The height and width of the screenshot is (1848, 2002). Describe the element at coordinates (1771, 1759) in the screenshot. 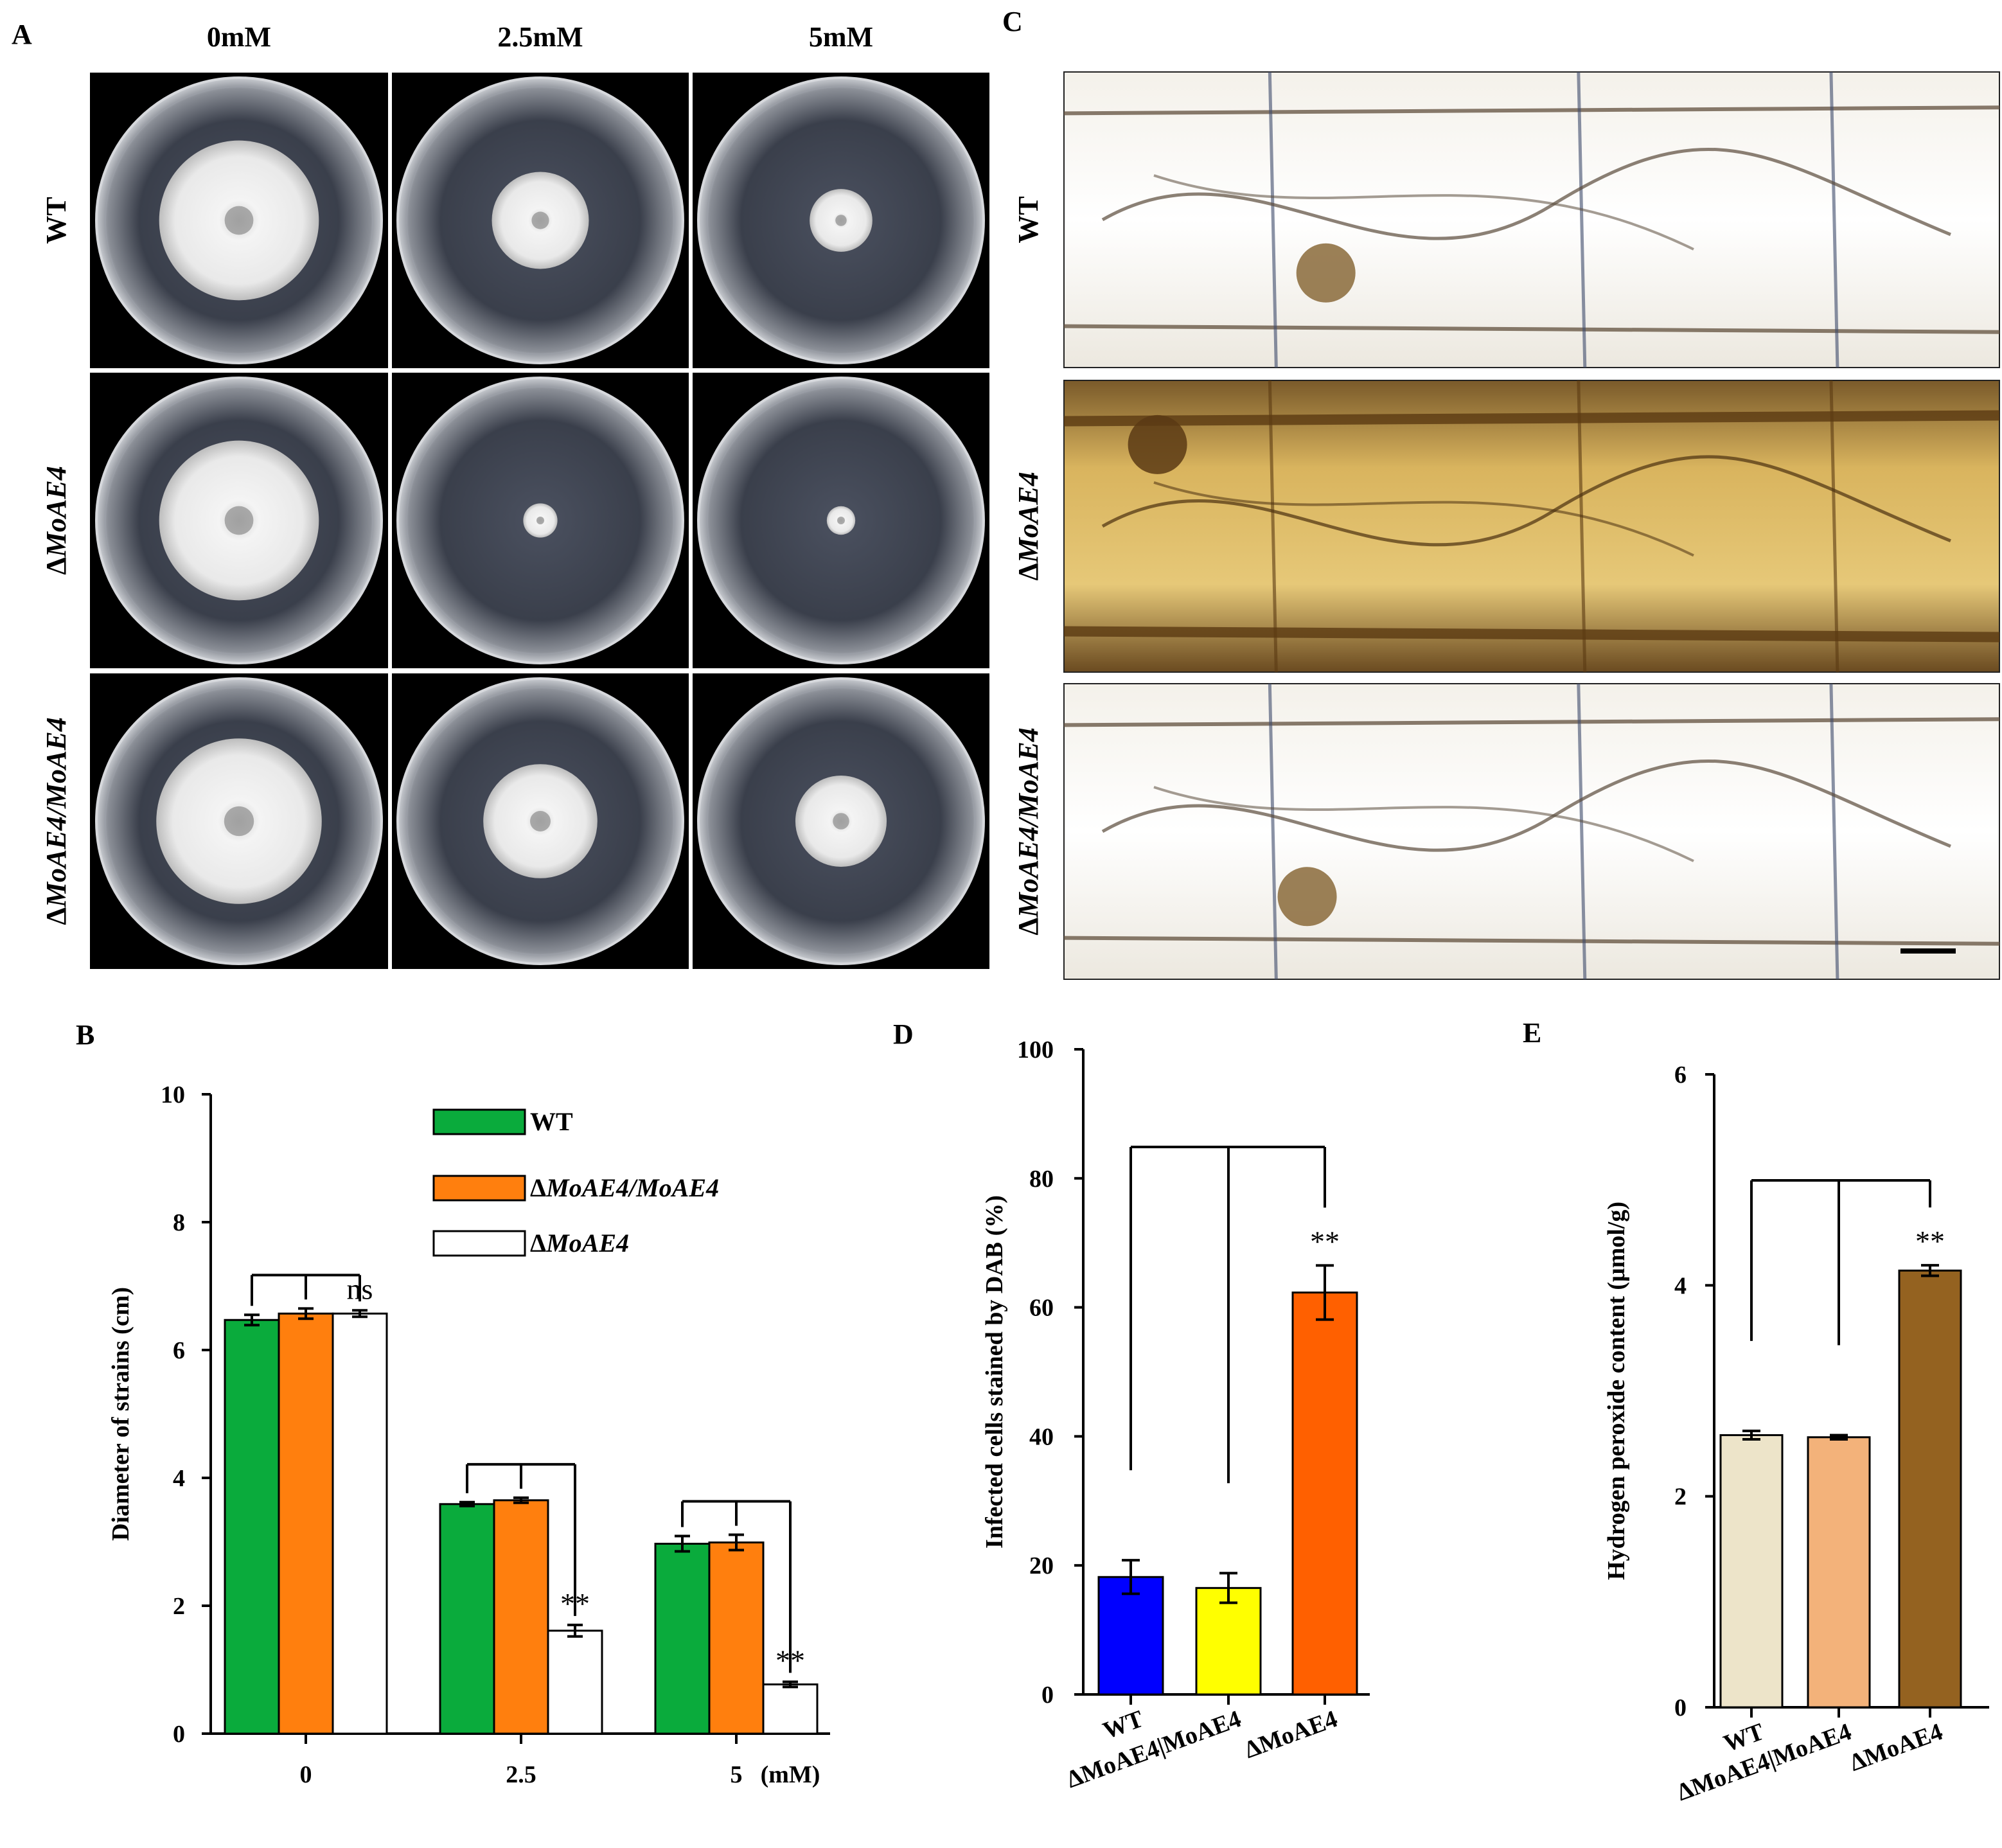

I see `x-tick-label-gene: MoAE4|MoAE4` at that location.